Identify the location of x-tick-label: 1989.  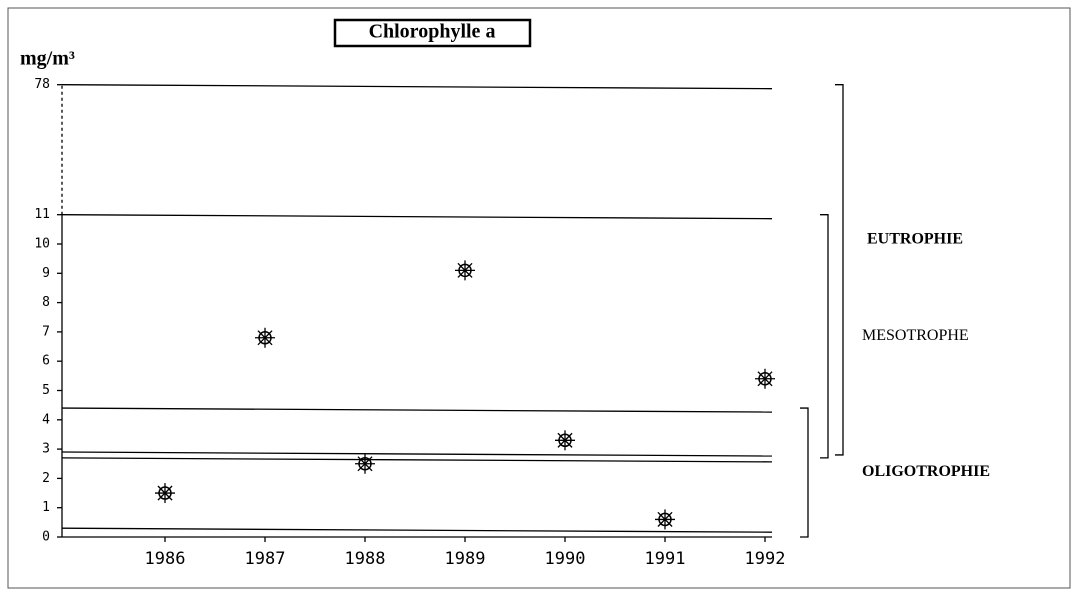
(465, 559).